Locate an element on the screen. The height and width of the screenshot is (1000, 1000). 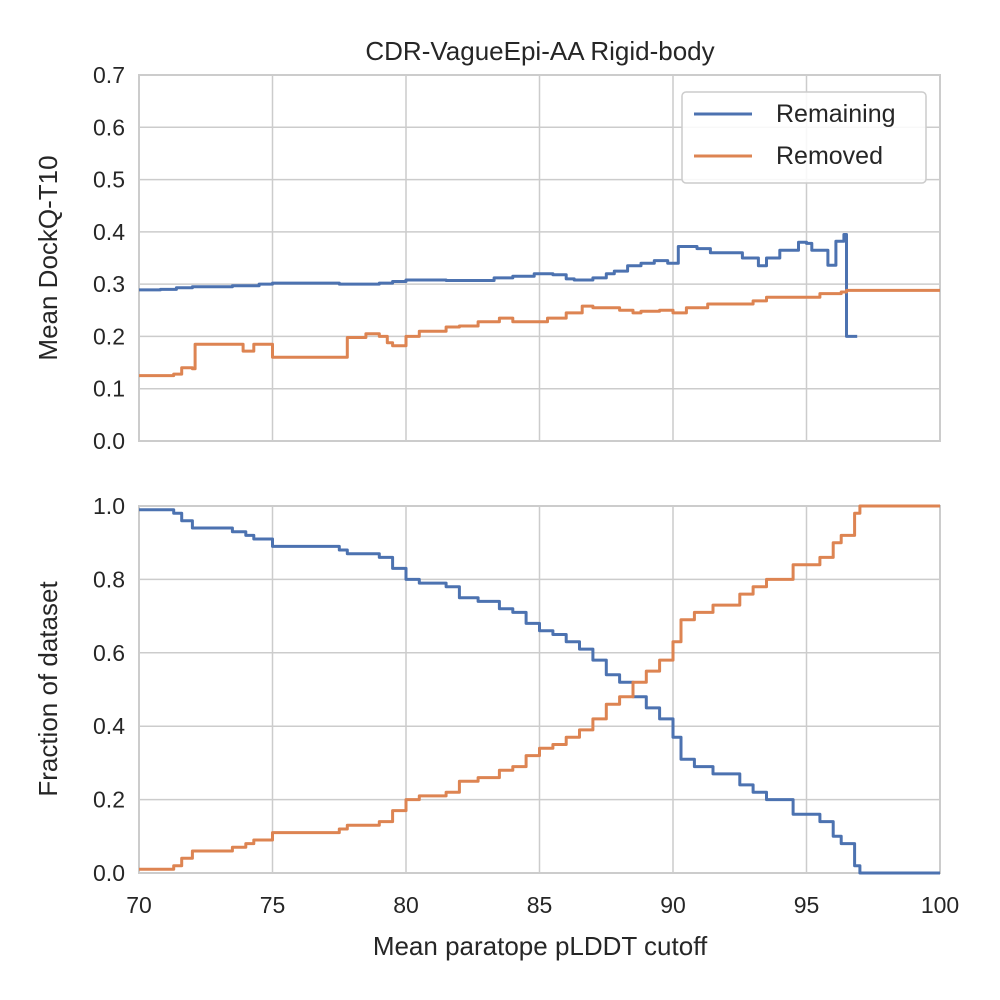
top-y-tick-label: 0.7 is located at coordinates (109, 75).